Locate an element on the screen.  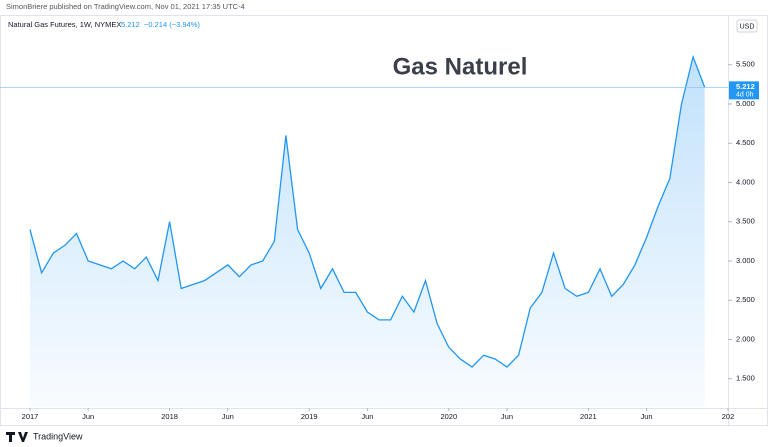
y-tick-label: 3.000 is located at coordinates (745, 260).